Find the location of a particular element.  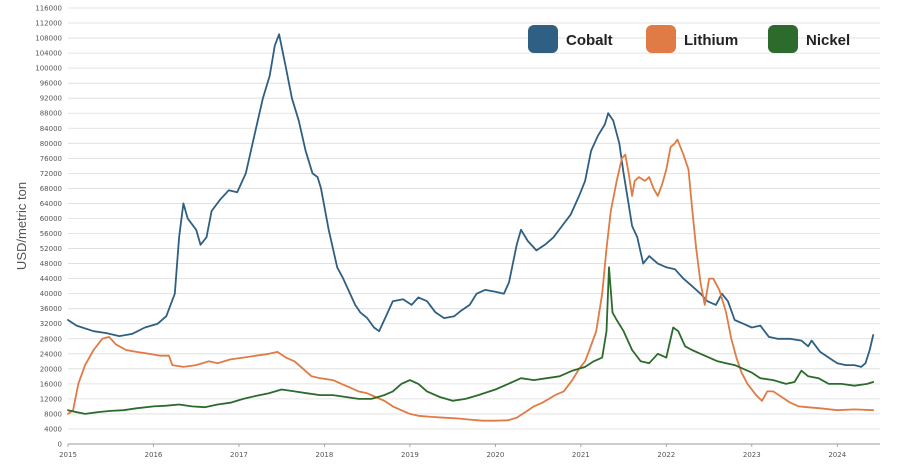

x-tick-label: 2015 is located at coordinates (68, 455).